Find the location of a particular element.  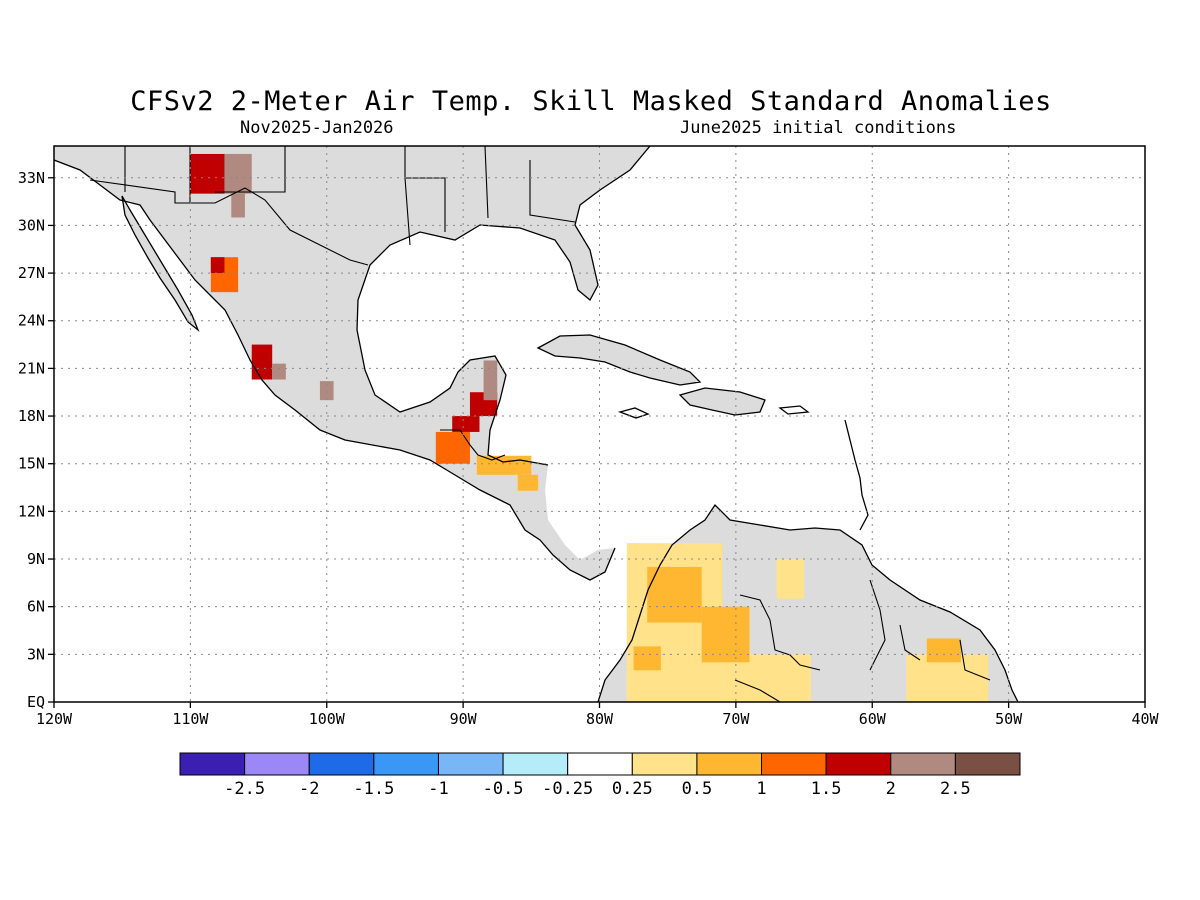

land-hispaniola is located at coordinates (722, 401).